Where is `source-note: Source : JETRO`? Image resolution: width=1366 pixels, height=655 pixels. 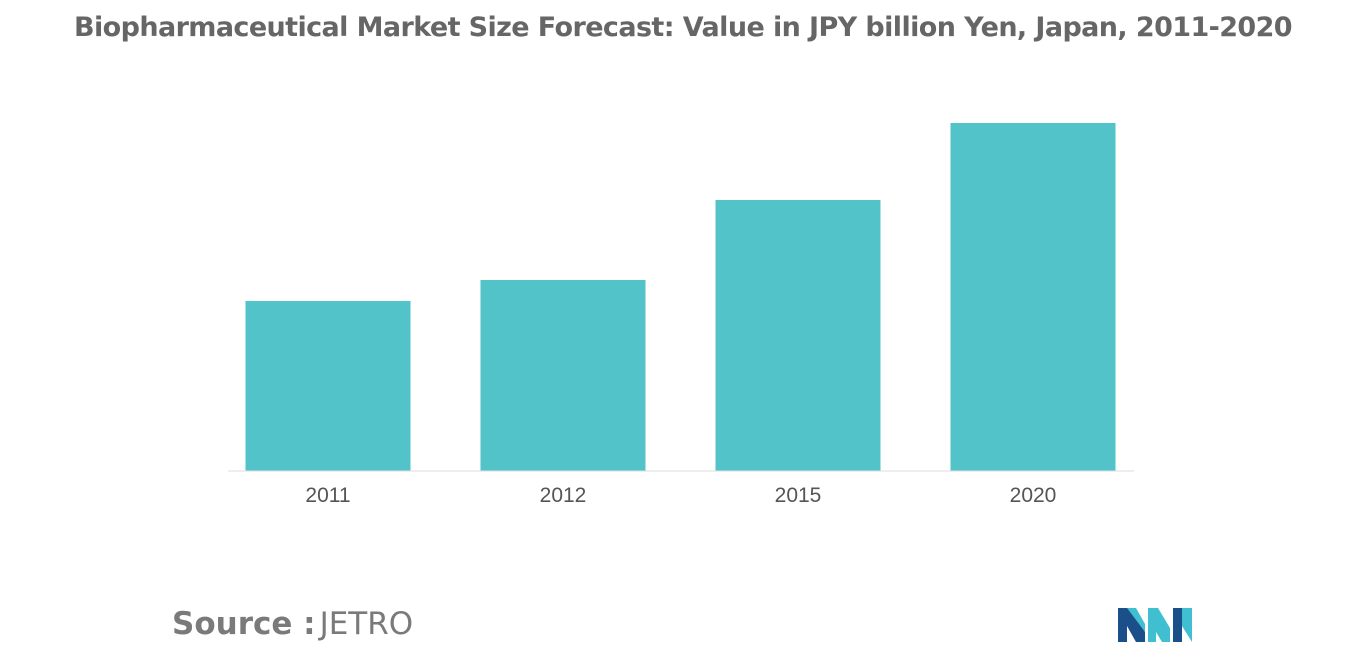
source-note: Source : JETRO is located at coordinates (292, 624).